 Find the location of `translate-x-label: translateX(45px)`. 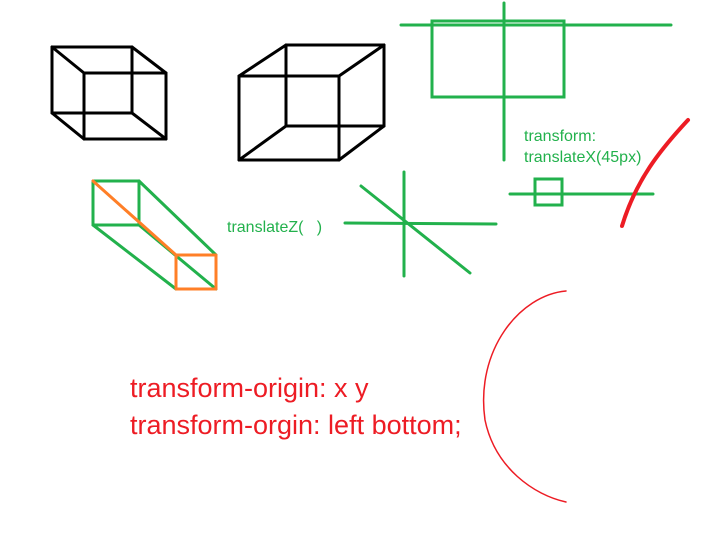

translate-x-label: translateX(45px) is located at coordinates (582, 157).